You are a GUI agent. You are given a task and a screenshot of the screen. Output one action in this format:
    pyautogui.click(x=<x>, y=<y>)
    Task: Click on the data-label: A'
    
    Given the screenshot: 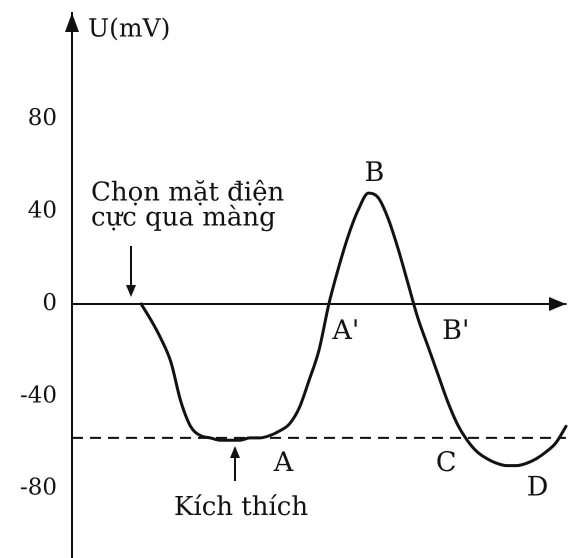 What is the action you would take?
    pyautogui.click(x=345, y=330)
    